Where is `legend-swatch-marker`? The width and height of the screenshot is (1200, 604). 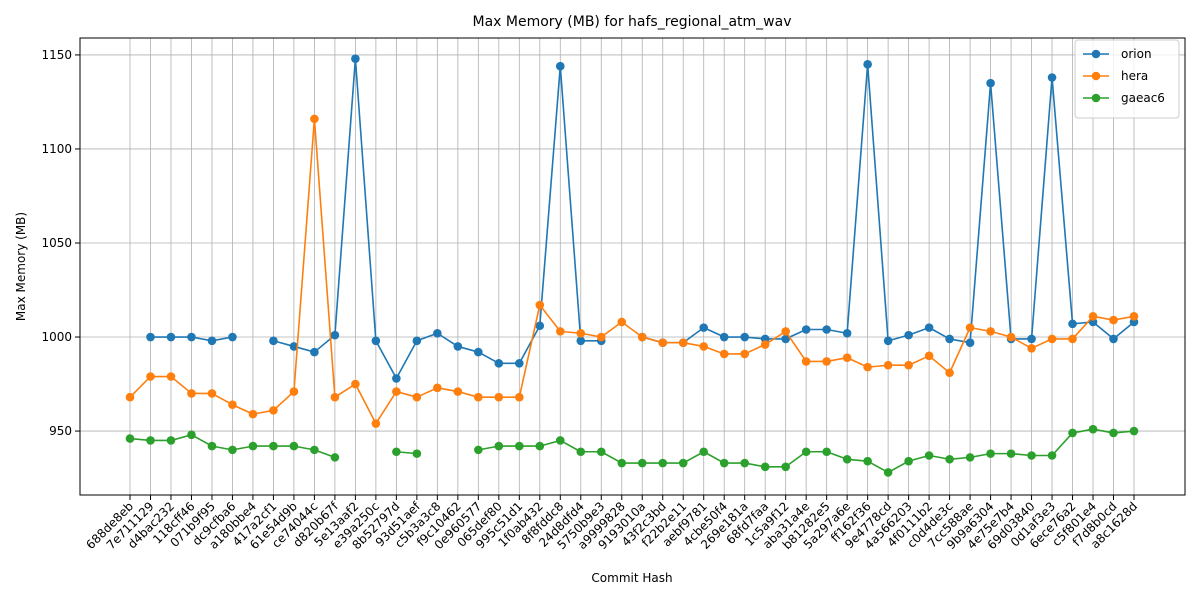
legend-swatch-marker is located at coordinates (1096, 76).